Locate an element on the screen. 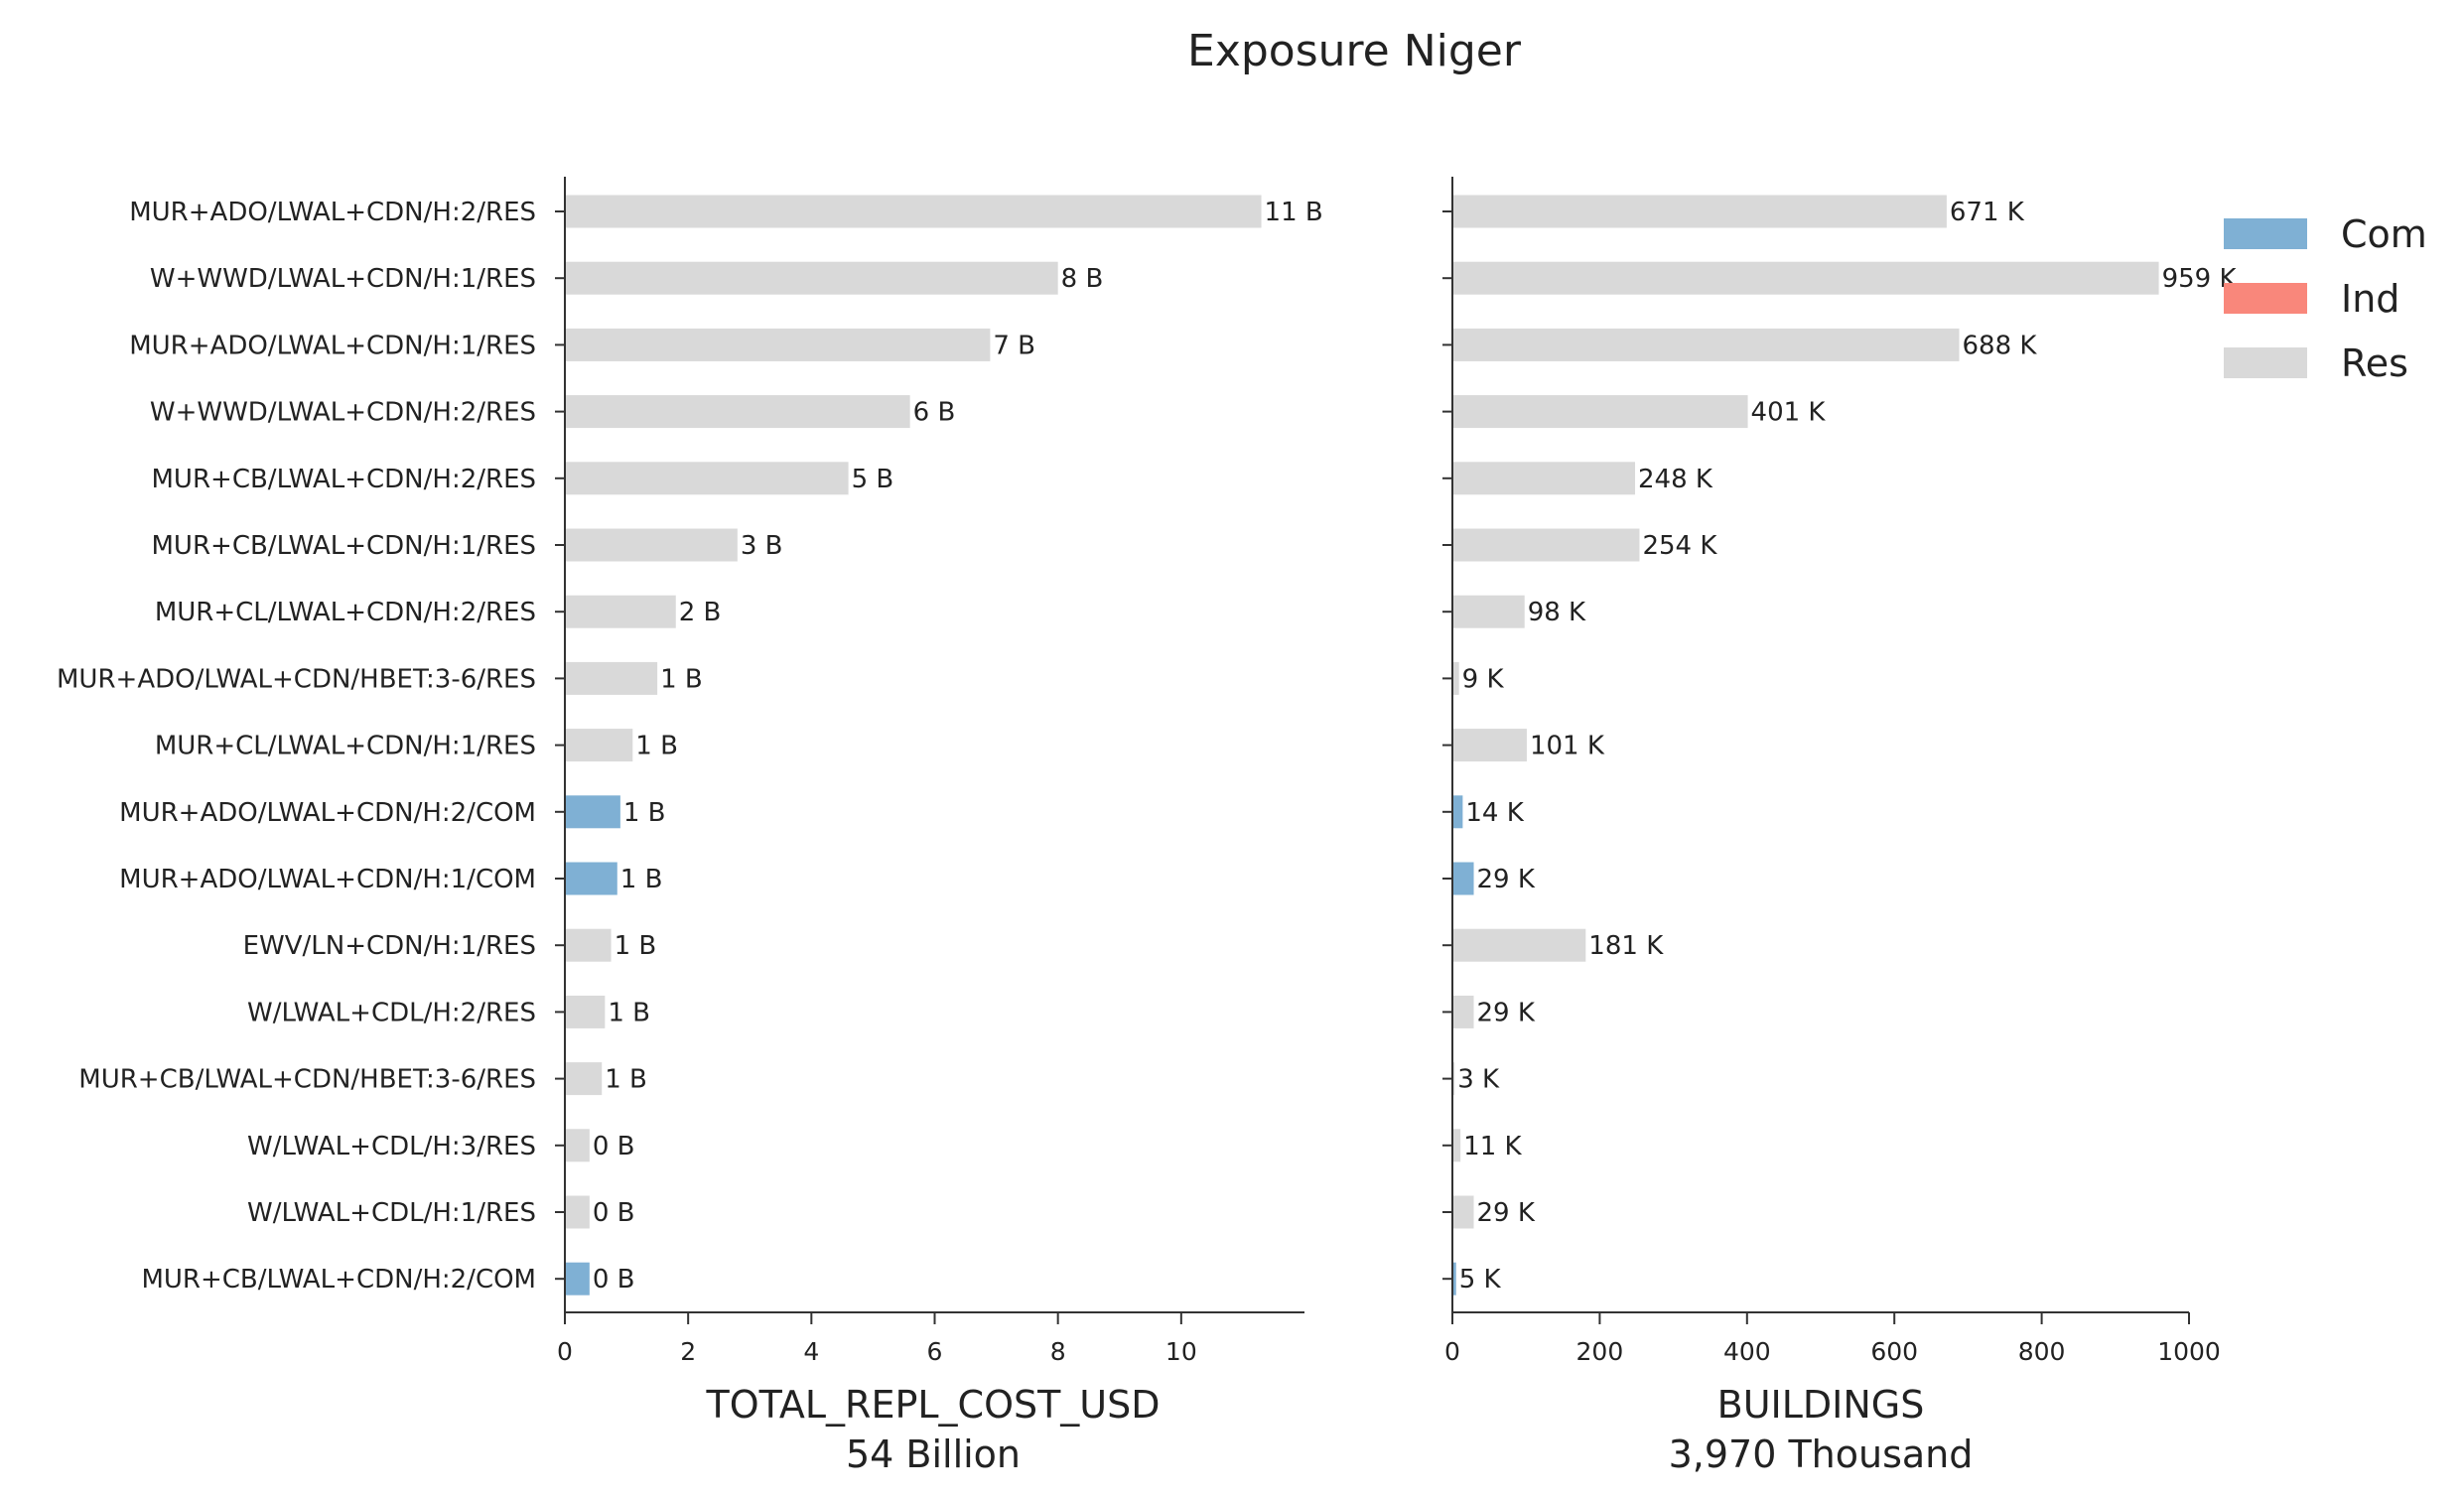 Image resolution: width=2464 pixels, height=1500 pixels. total-buildings: 3,970 Thousand is located at coordinates (1821, 1454).